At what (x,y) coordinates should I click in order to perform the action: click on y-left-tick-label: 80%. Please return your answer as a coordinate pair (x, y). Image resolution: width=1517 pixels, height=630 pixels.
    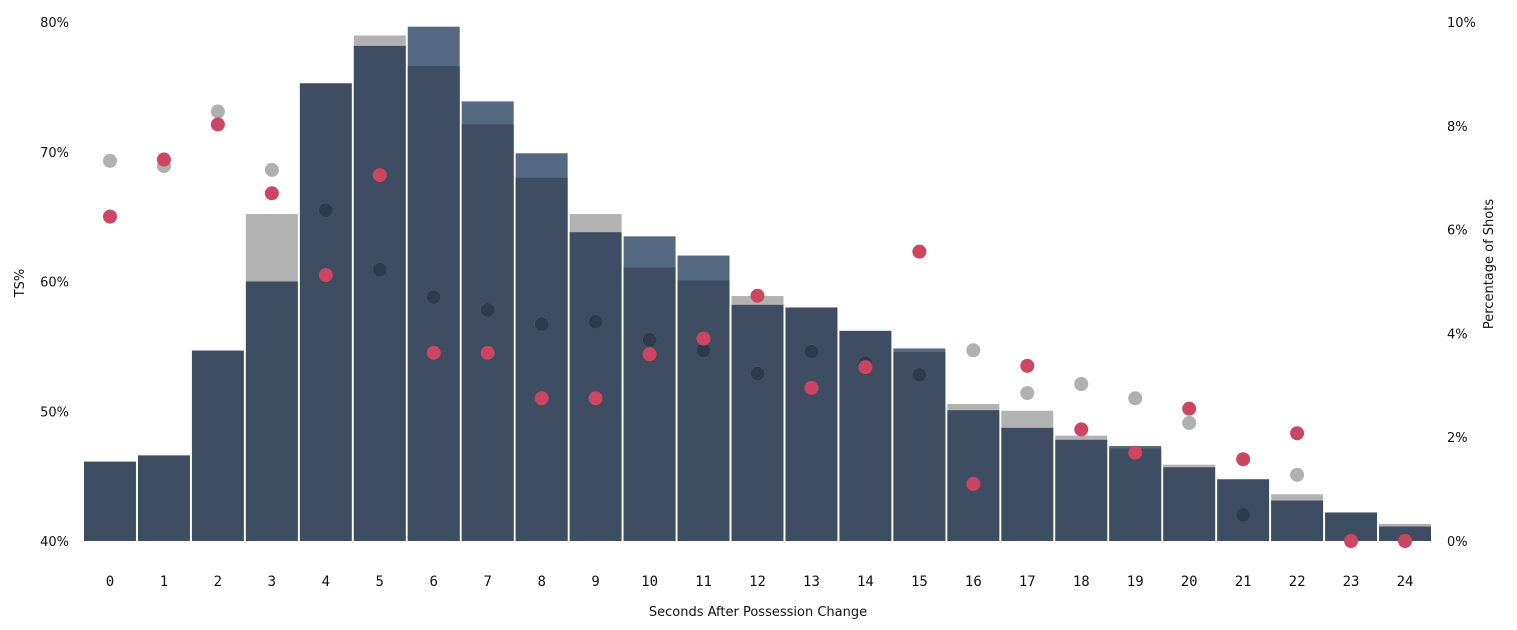
    Looking at the image, I should click on (54, 23).